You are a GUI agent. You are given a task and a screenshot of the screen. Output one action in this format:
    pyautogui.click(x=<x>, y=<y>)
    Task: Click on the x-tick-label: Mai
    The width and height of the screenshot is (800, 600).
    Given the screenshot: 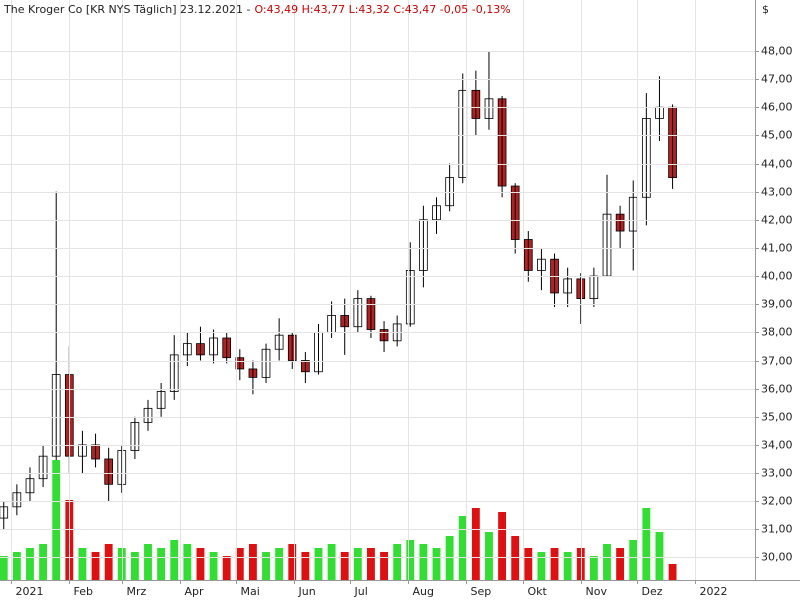 What is the action you would take?
    pyautogui.click(x=250, y=591)
    